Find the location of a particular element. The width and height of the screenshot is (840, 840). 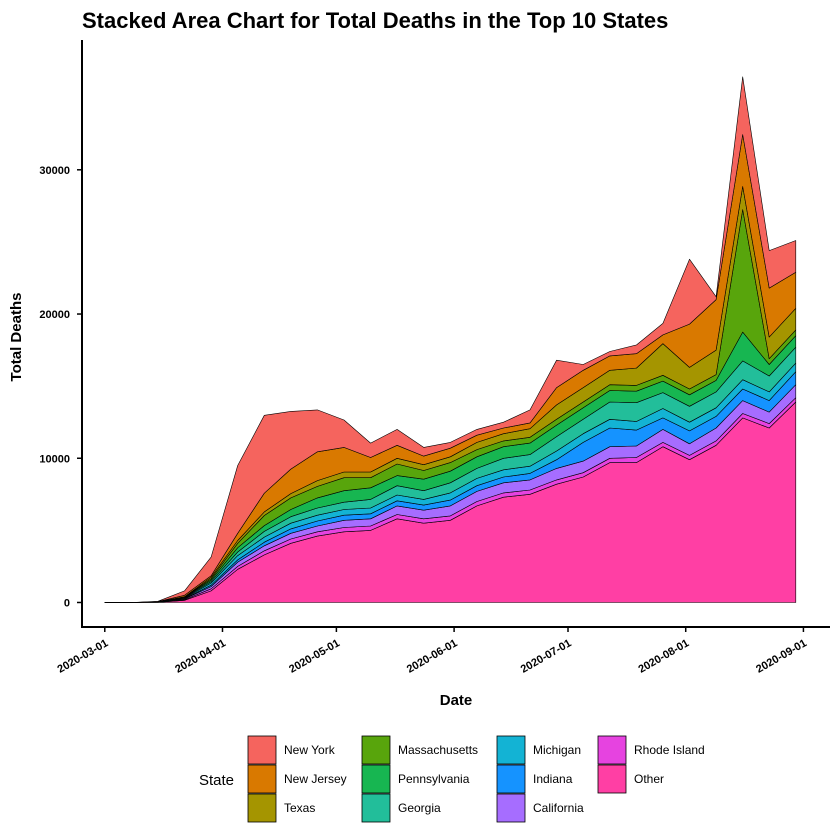

y-axis-title: Total Deaths is located at coordinates (16, 337).